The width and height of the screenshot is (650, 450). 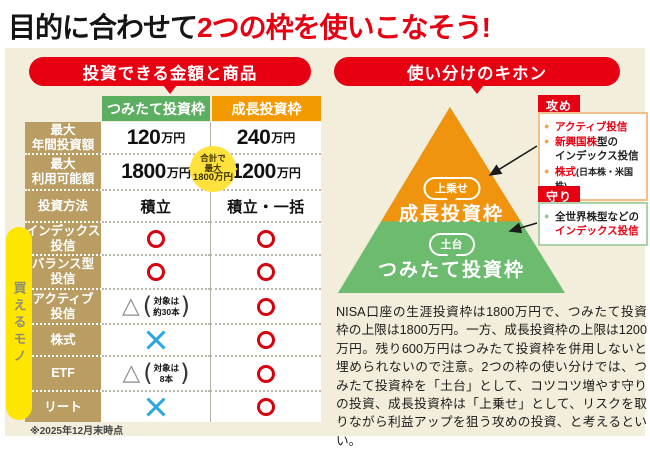 I want to click on callout-tag-attack: 攻め, so click(x=559, y=105).